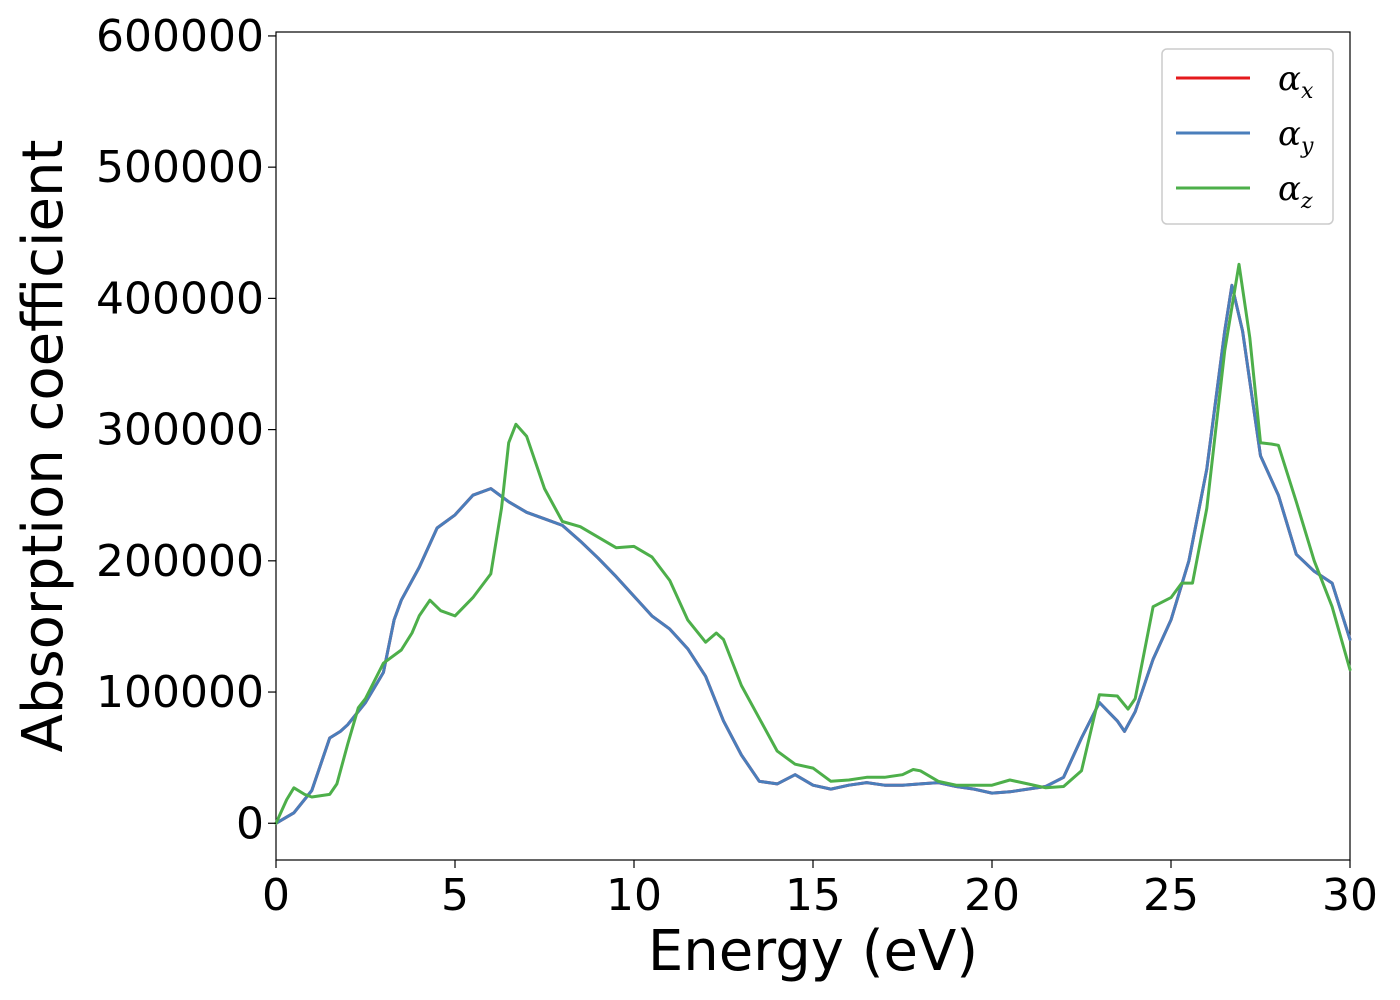  What do you see at coordinates (634, 895) in the screenshot?
I see `x-tick-label: 10` at bounding box center [634, 895].